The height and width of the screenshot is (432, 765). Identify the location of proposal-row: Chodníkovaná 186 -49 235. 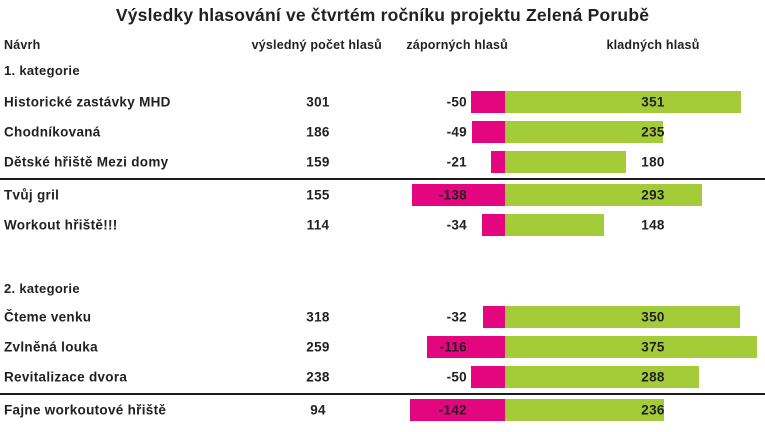
(382, 132).